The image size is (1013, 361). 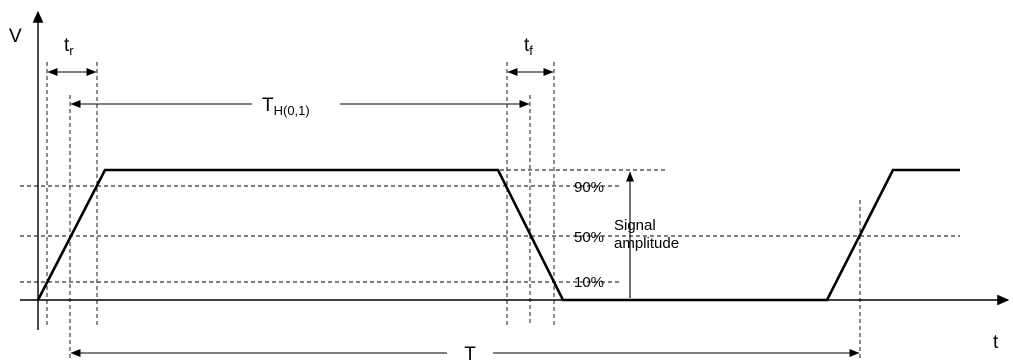 I want to click on period-label: T, so click(x=470, y=352).